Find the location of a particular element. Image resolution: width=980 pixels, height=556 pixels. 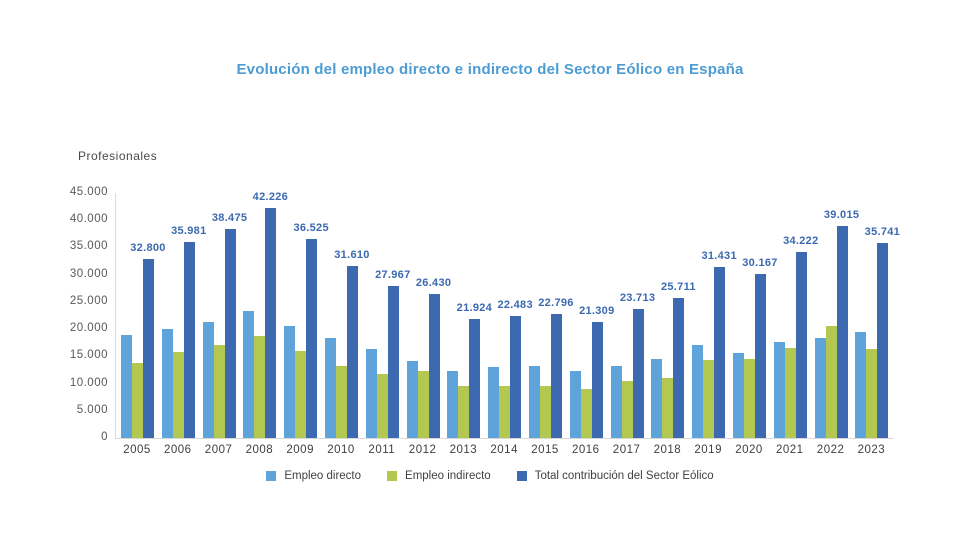

x-axis-label-2007: 2007 is located at coordinates (218, 450).